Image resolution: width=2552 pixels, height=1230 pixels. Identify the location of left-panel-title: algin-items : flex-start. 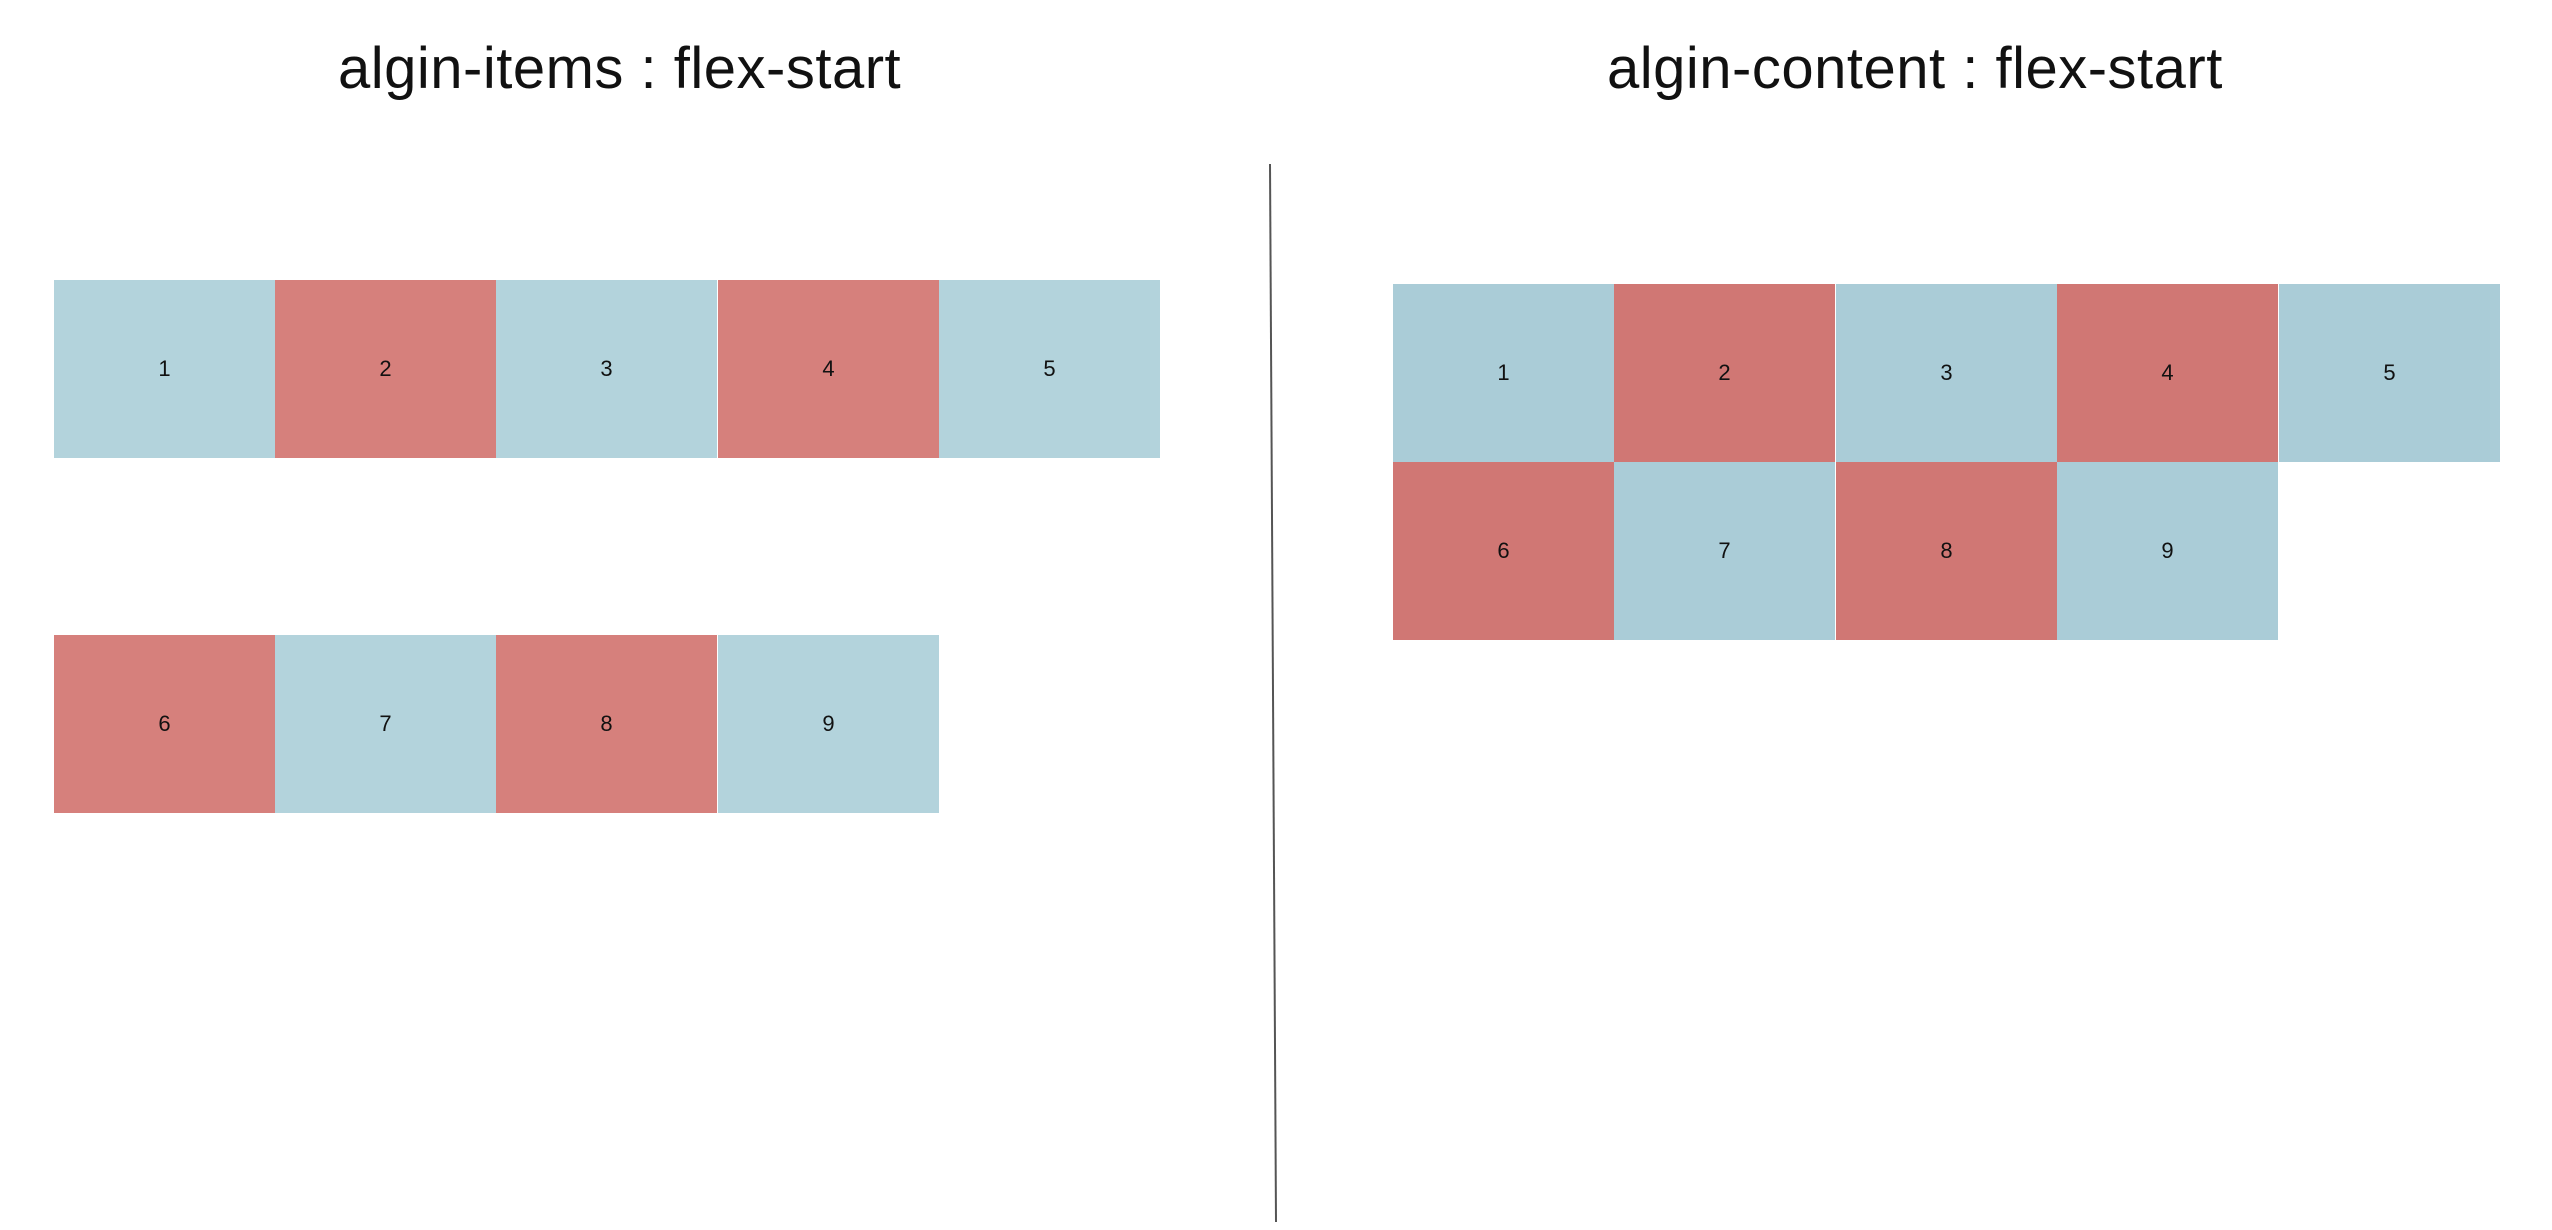
(620, 68).